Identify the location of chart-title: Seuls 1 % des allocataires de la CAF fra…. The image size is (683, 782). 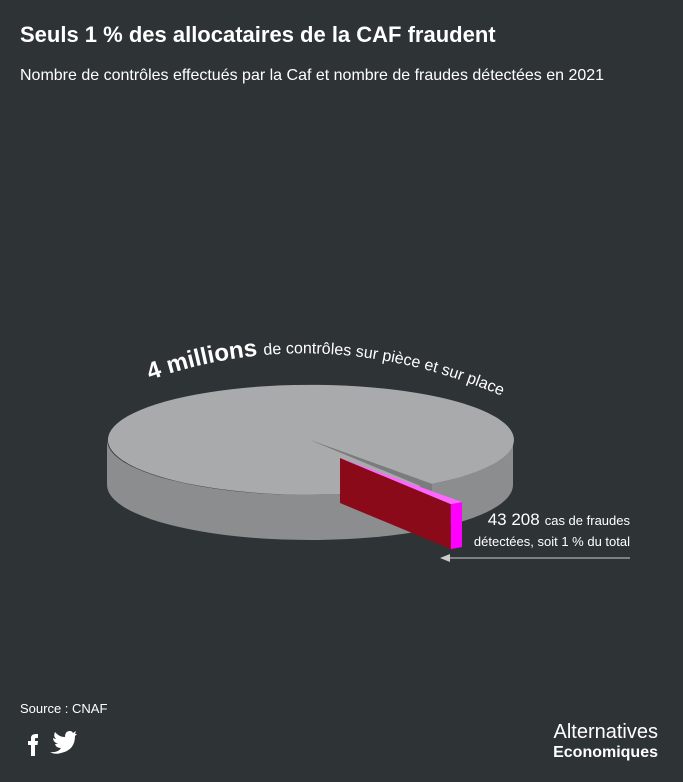
(258, 34).